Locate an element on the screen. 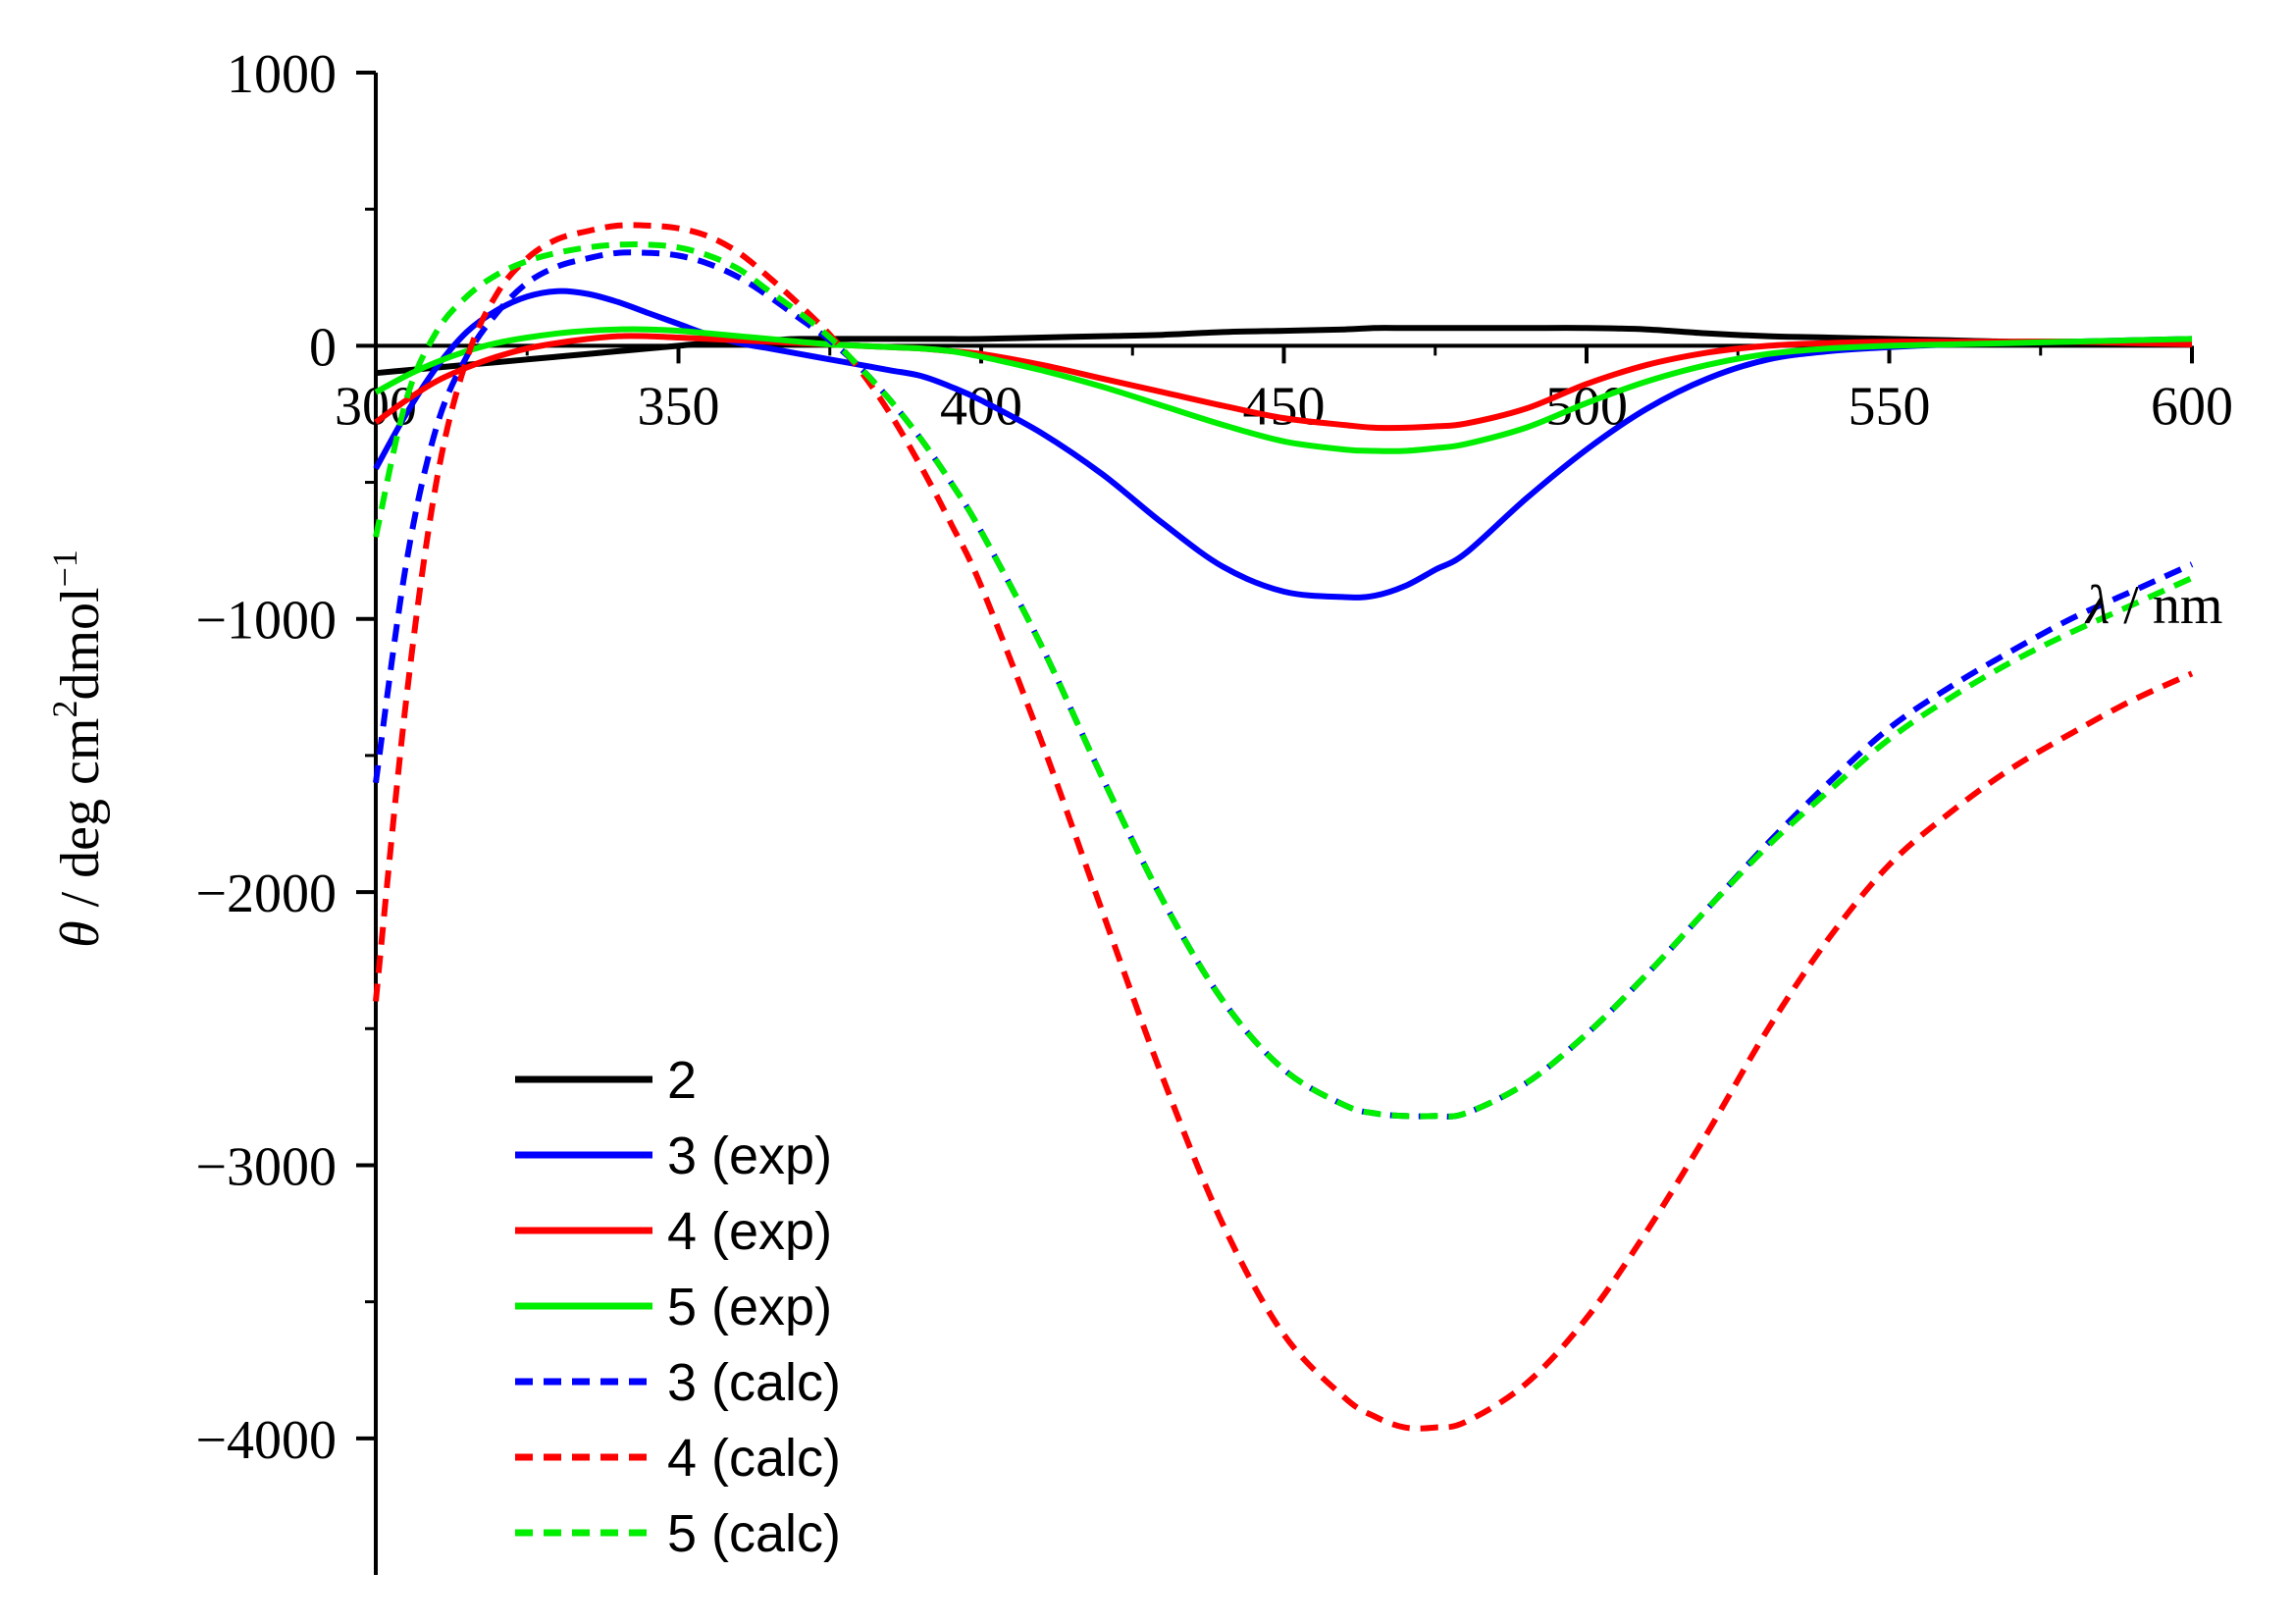  y-tick-label: 0 is located at coordinates (323, 347).